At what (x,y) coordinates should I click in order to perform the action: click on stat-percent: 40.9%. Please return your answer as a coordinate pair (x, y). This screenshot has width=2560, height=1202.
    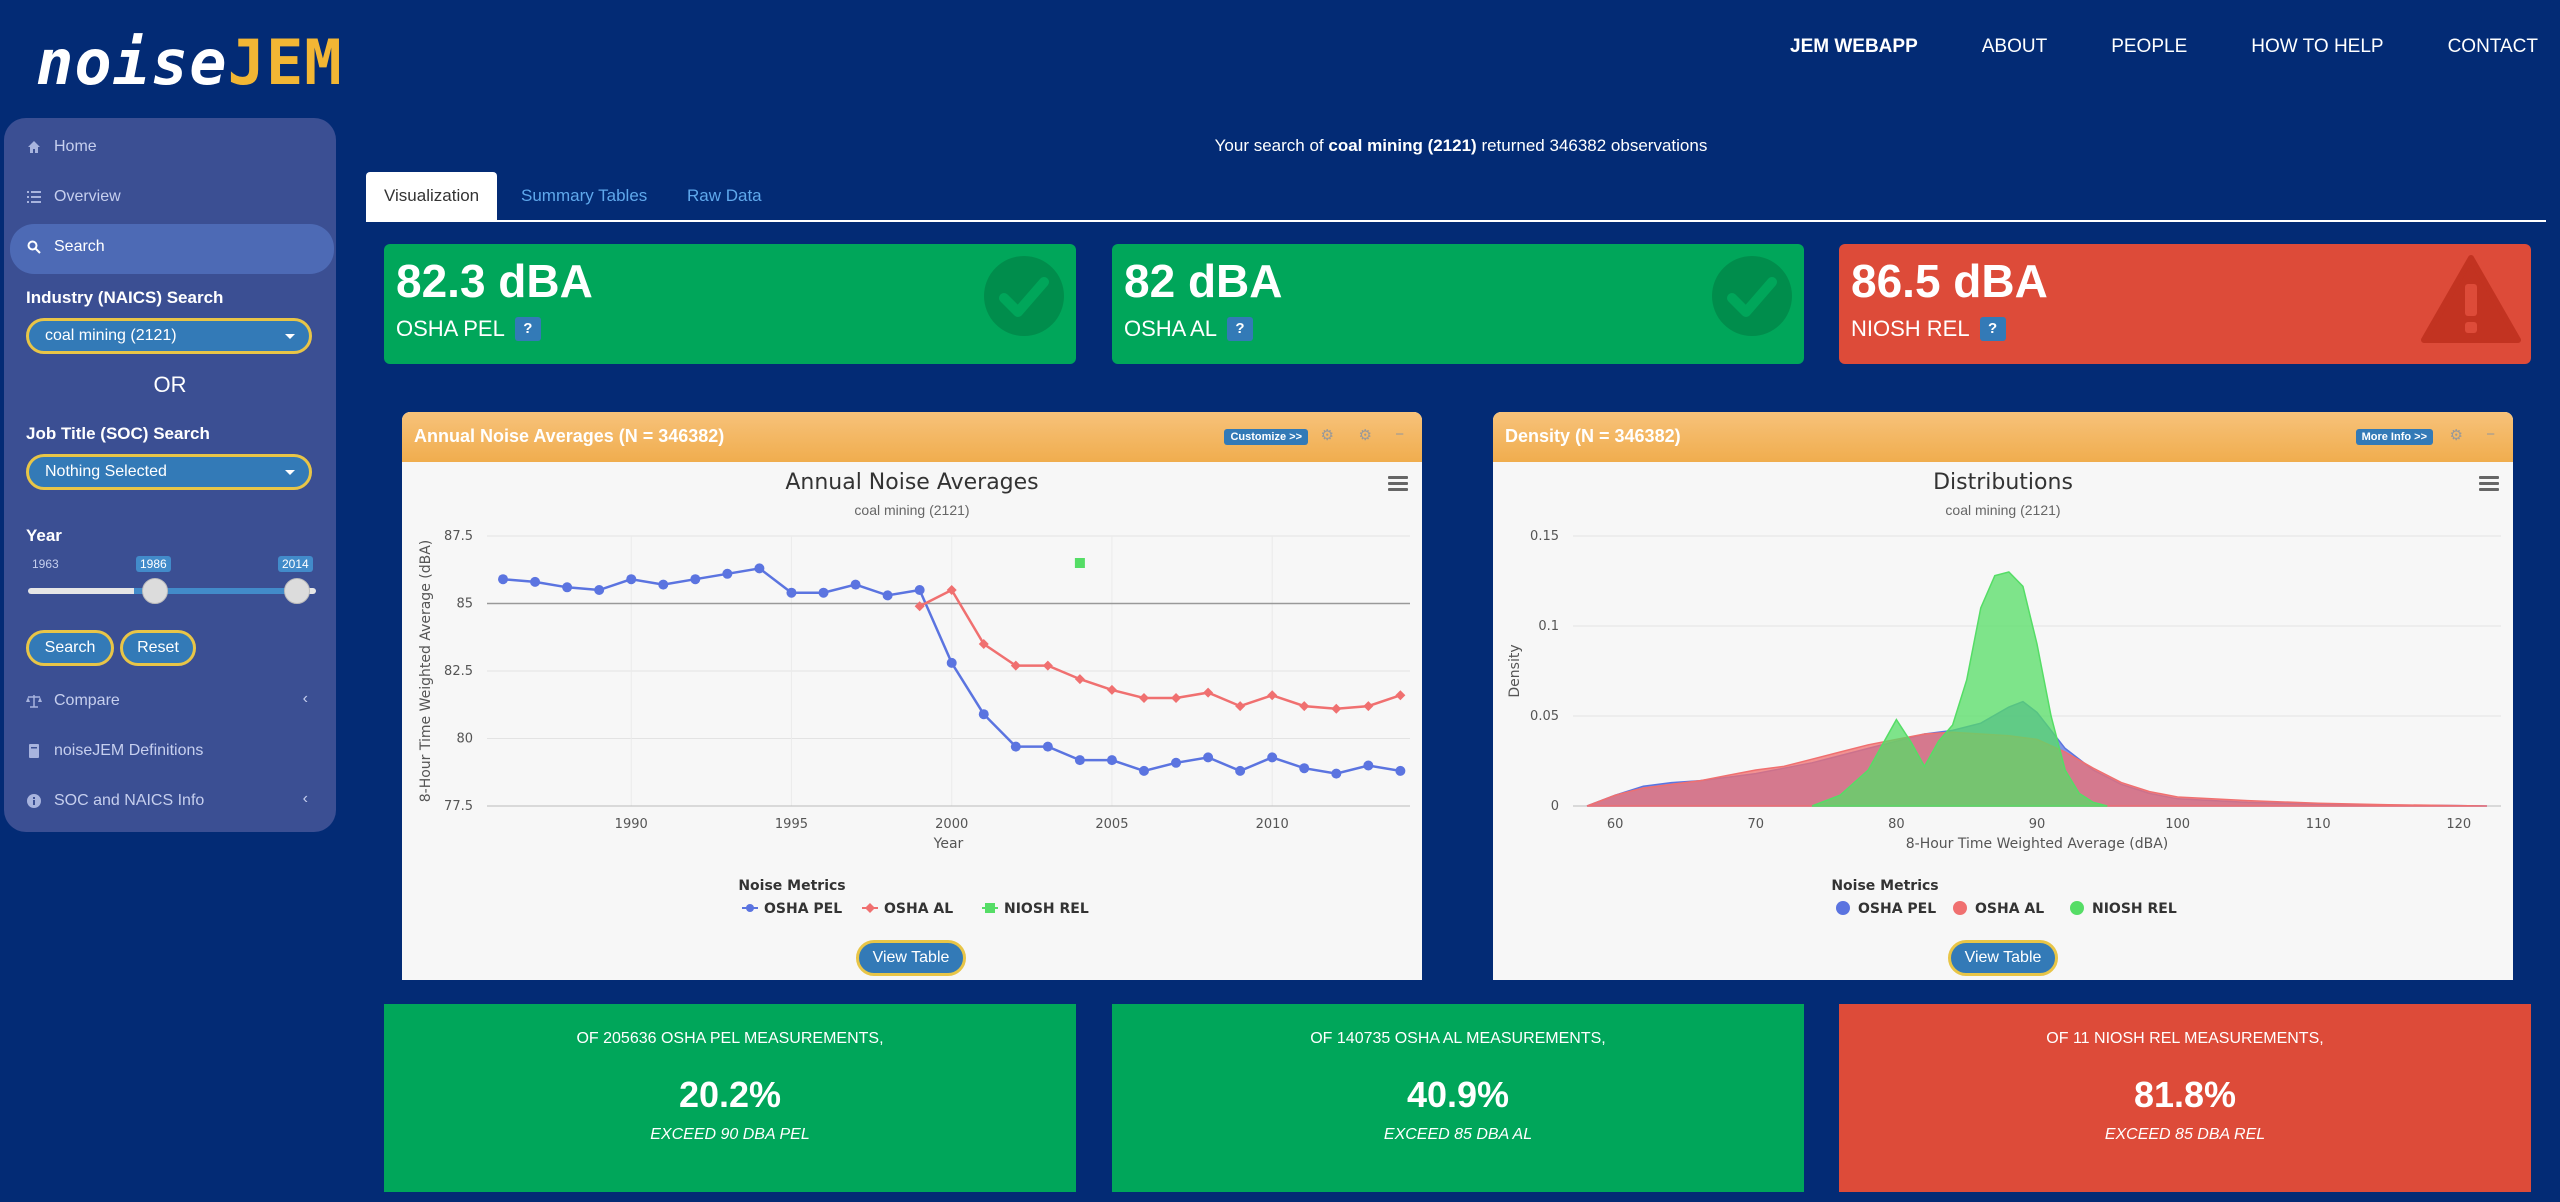
    Looking at the image, I should click on (1458, 1094).